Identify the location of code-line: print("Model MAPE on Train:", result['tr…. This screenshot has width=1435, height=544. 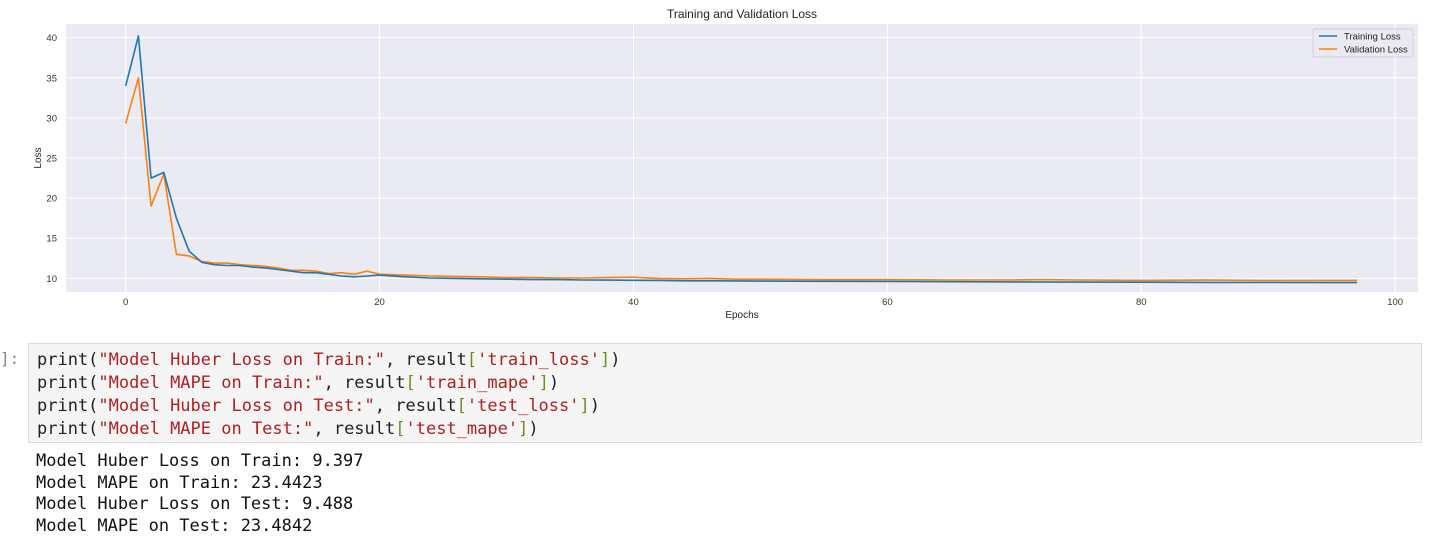
(729, 383).